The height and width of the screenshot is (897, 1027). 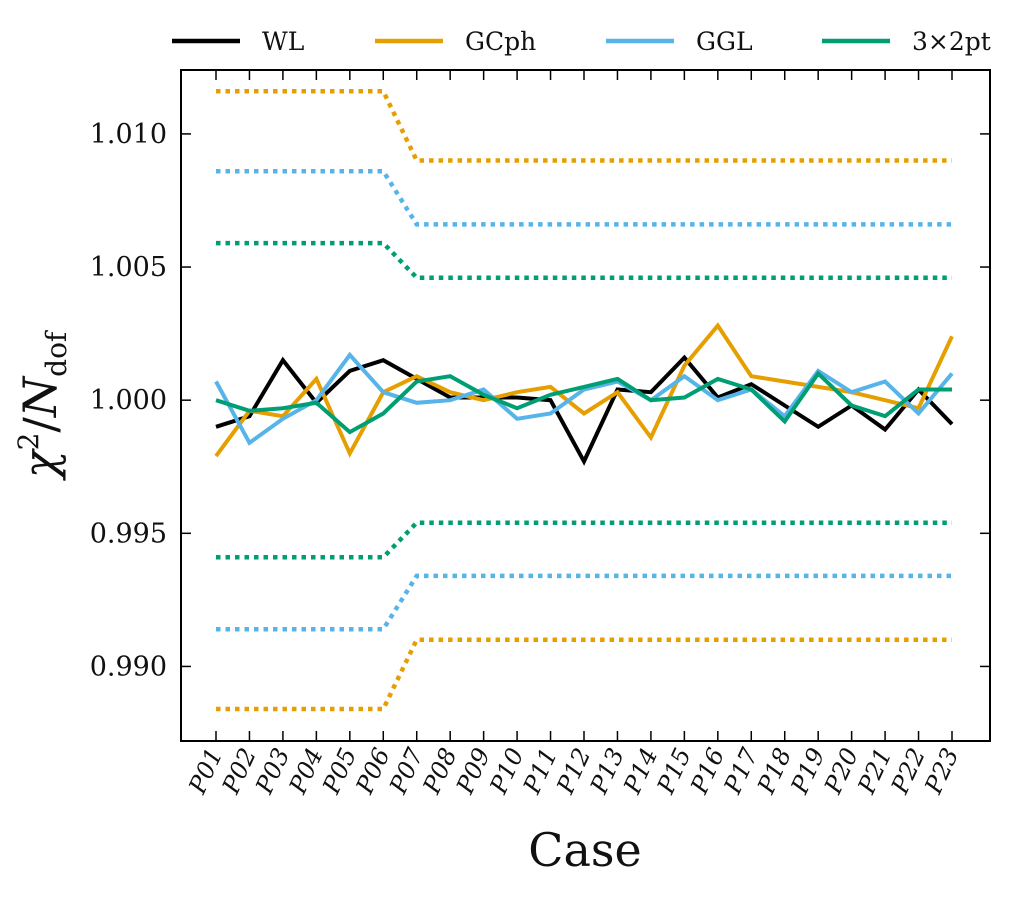 What do you see at coordinates (724, 41) in the screenshot?
I see `legend-label-ggl: GGL` at bounding box center [724, 41].